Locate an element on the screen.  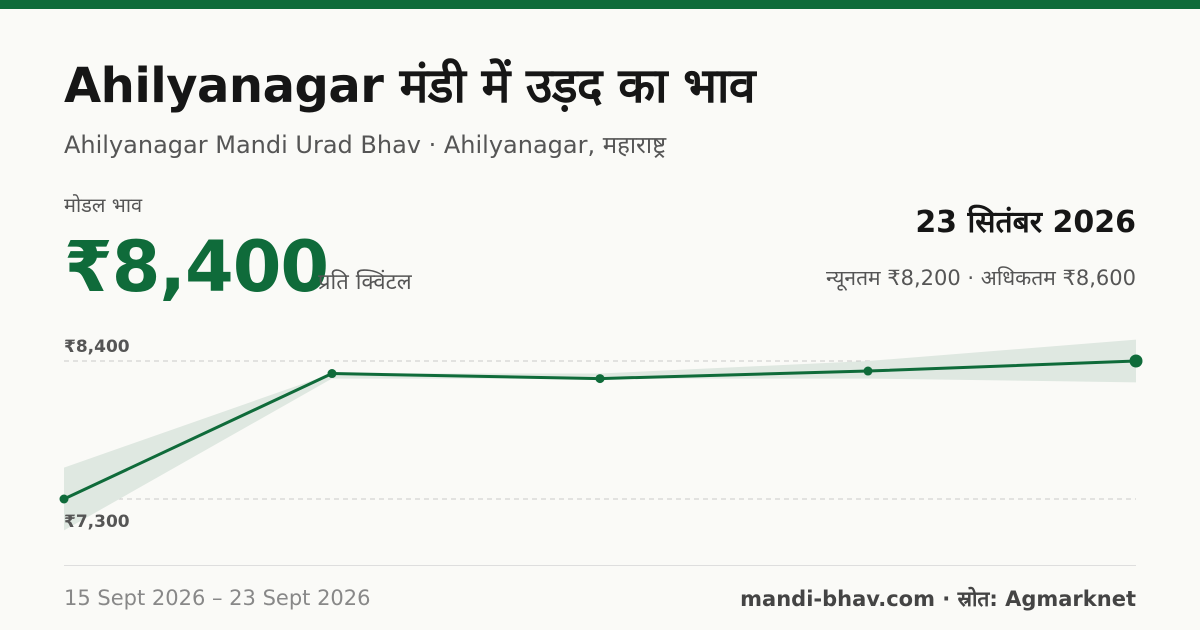
modal-price-label: मोडल भाव is located at coordinates (103, 205).